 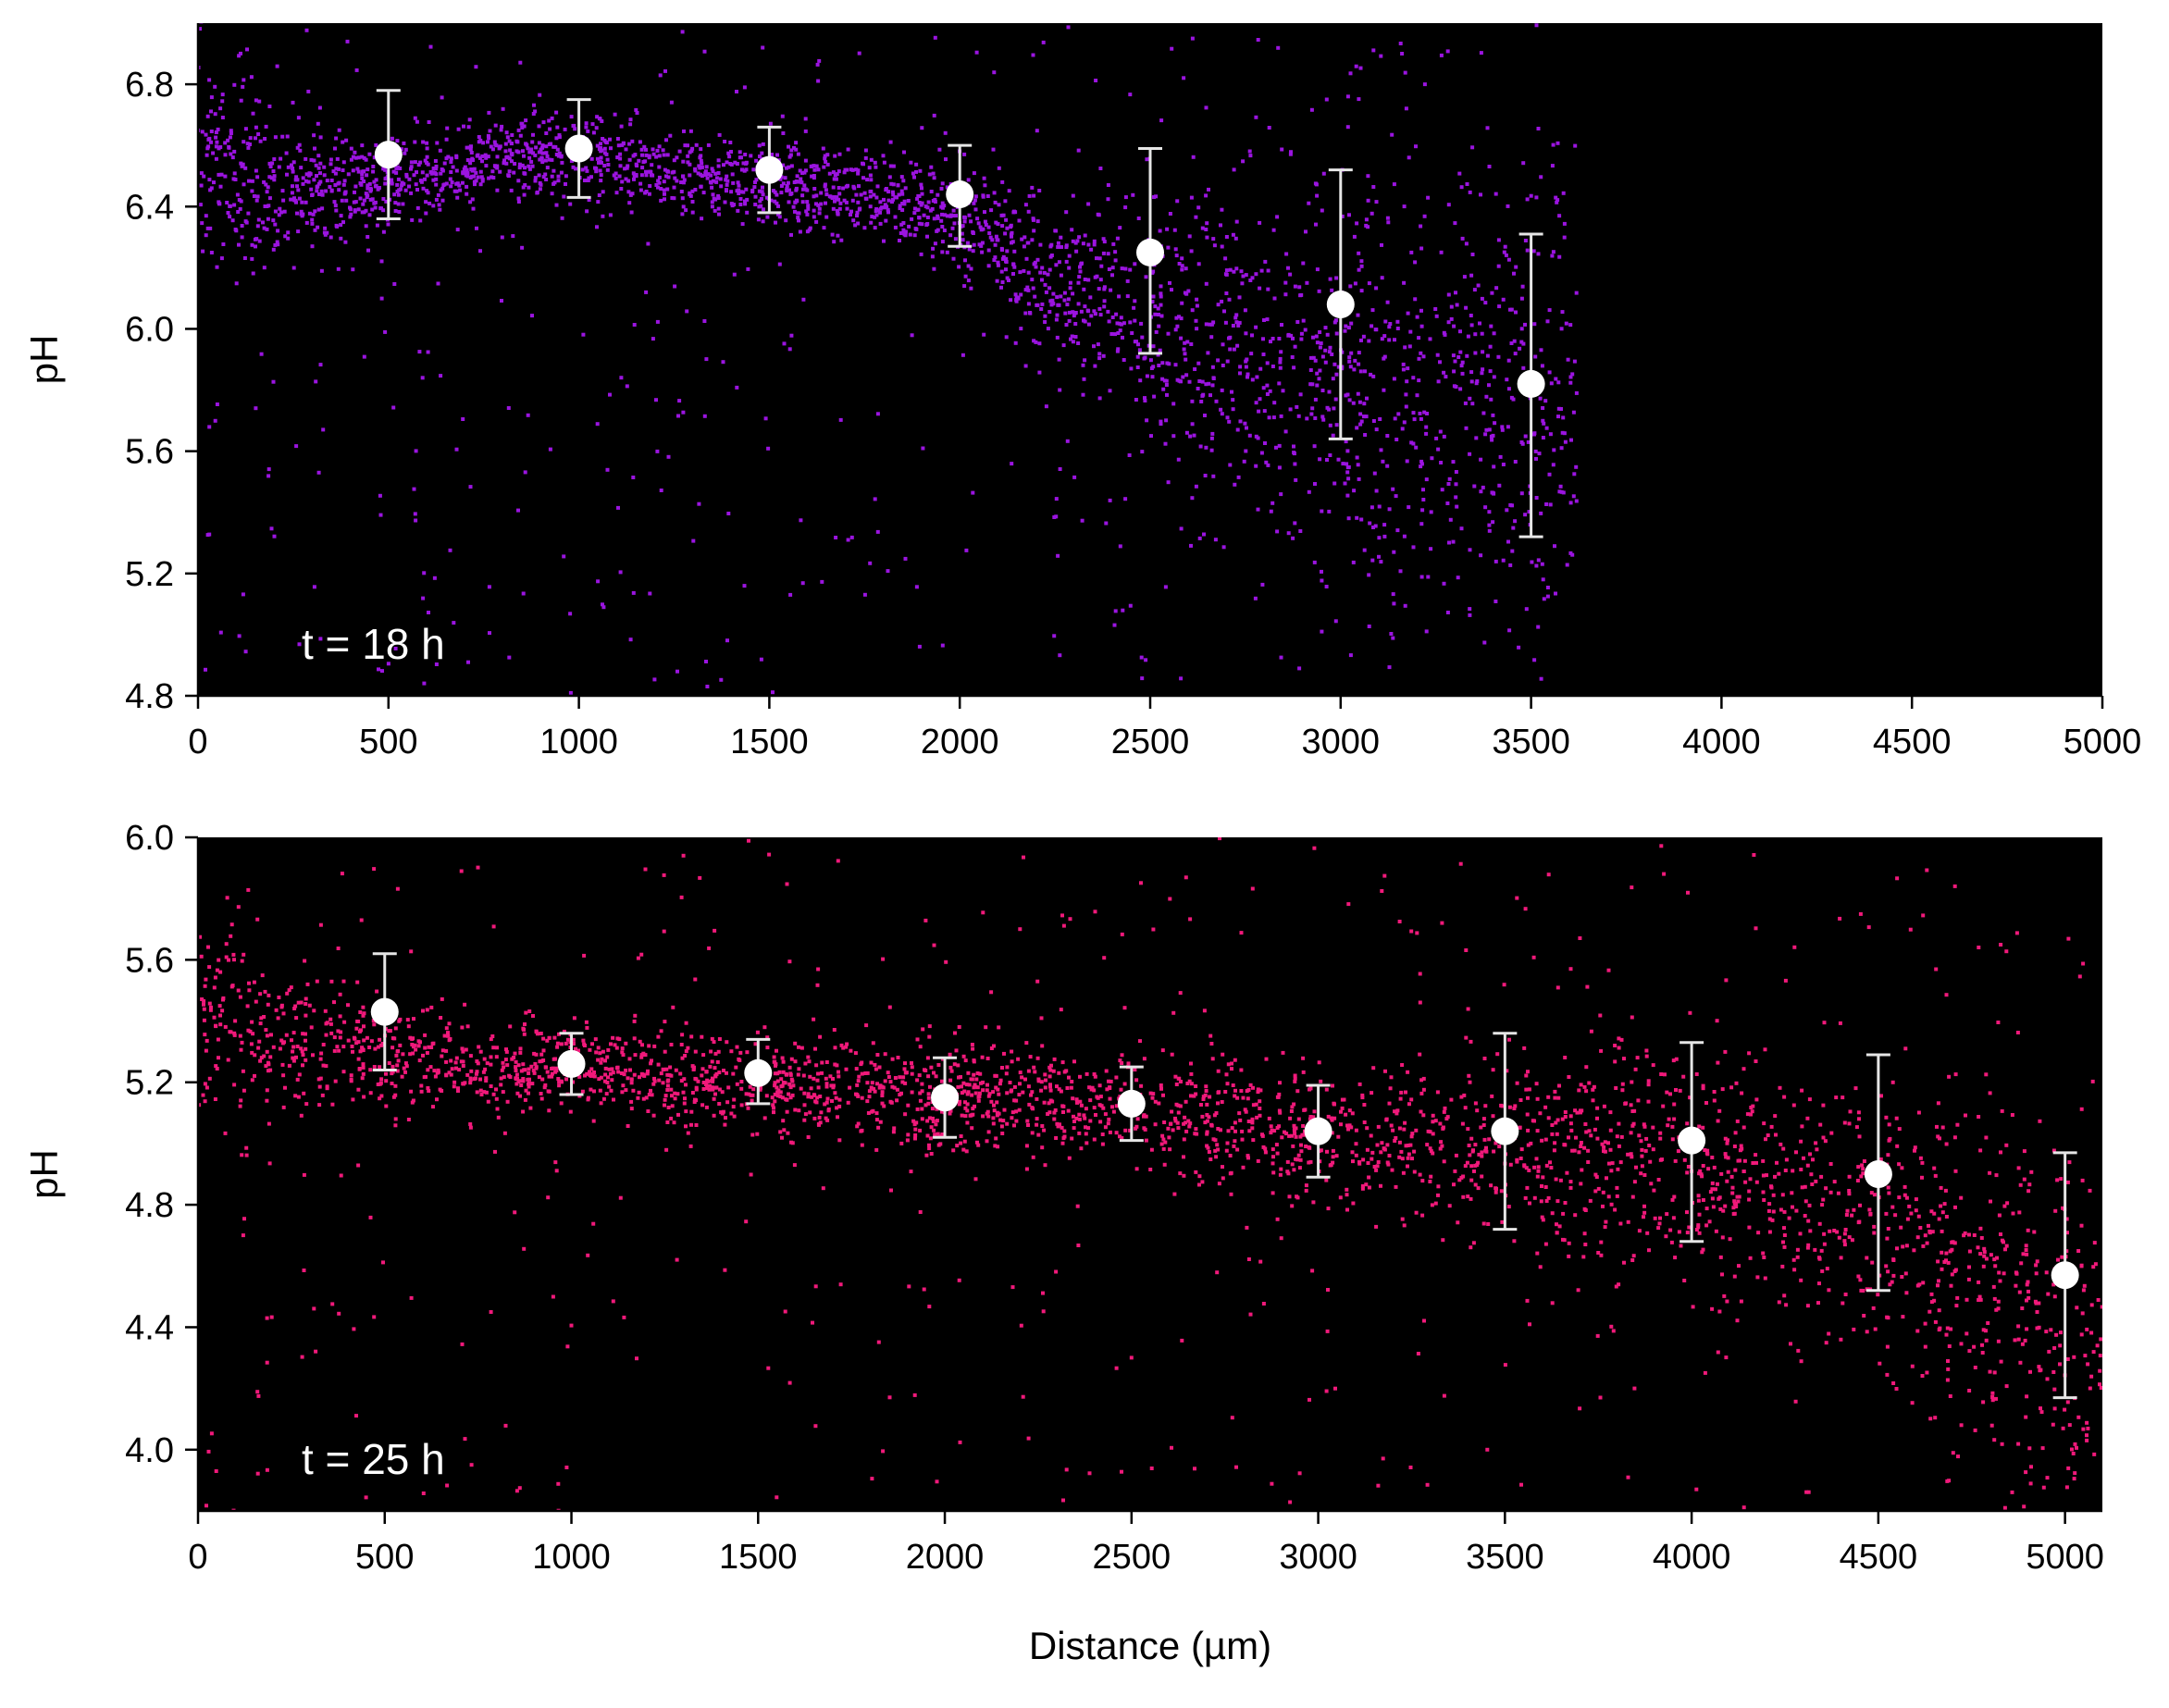 What do you see at coordinates (1531, 742) in the screenshot?
I see `x-tick-label: 3500` at bounding box center [1531, 742].